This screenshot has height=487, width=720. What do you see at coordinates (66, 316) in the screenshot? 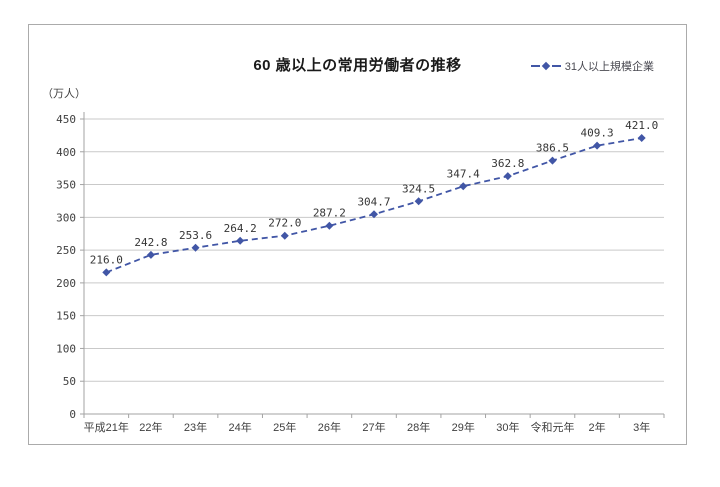
I see `y-tick-label: 150` at bounding box center [66, 316].